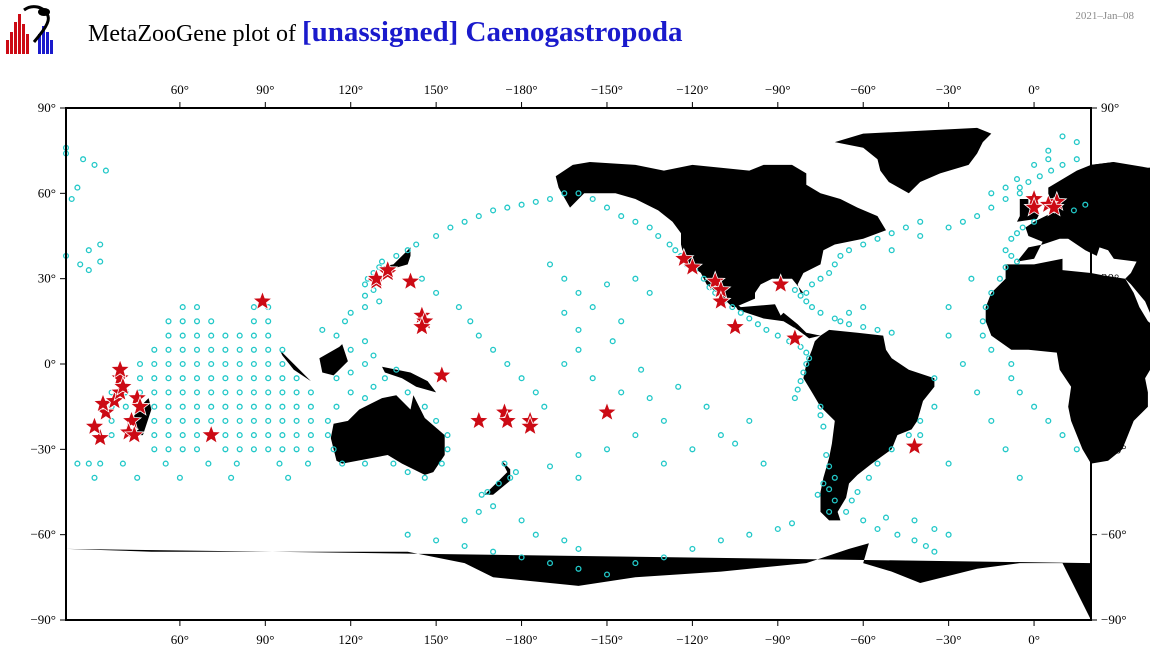 Image resolution: width=1150 pixels, height=666 pixels. What do you see at coordinates (350, 89) in the screenshot?
I see `lon-label-top: 120°` at bounding box center [350, 89].